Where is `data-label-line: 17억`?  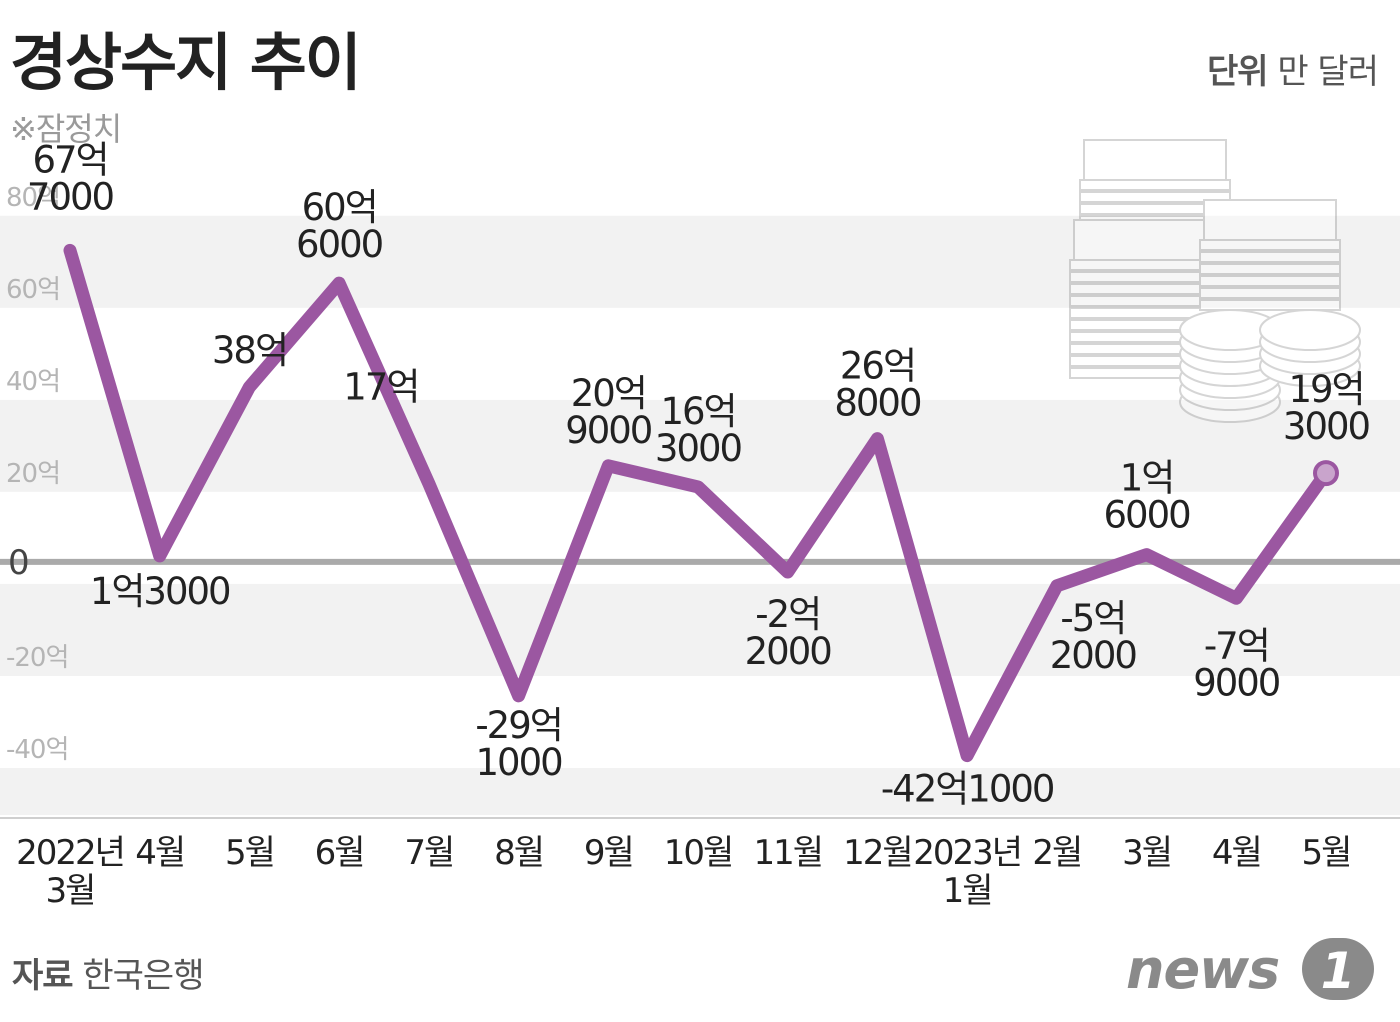
data-label-line: 17억 is located at coordinates (380, 387).